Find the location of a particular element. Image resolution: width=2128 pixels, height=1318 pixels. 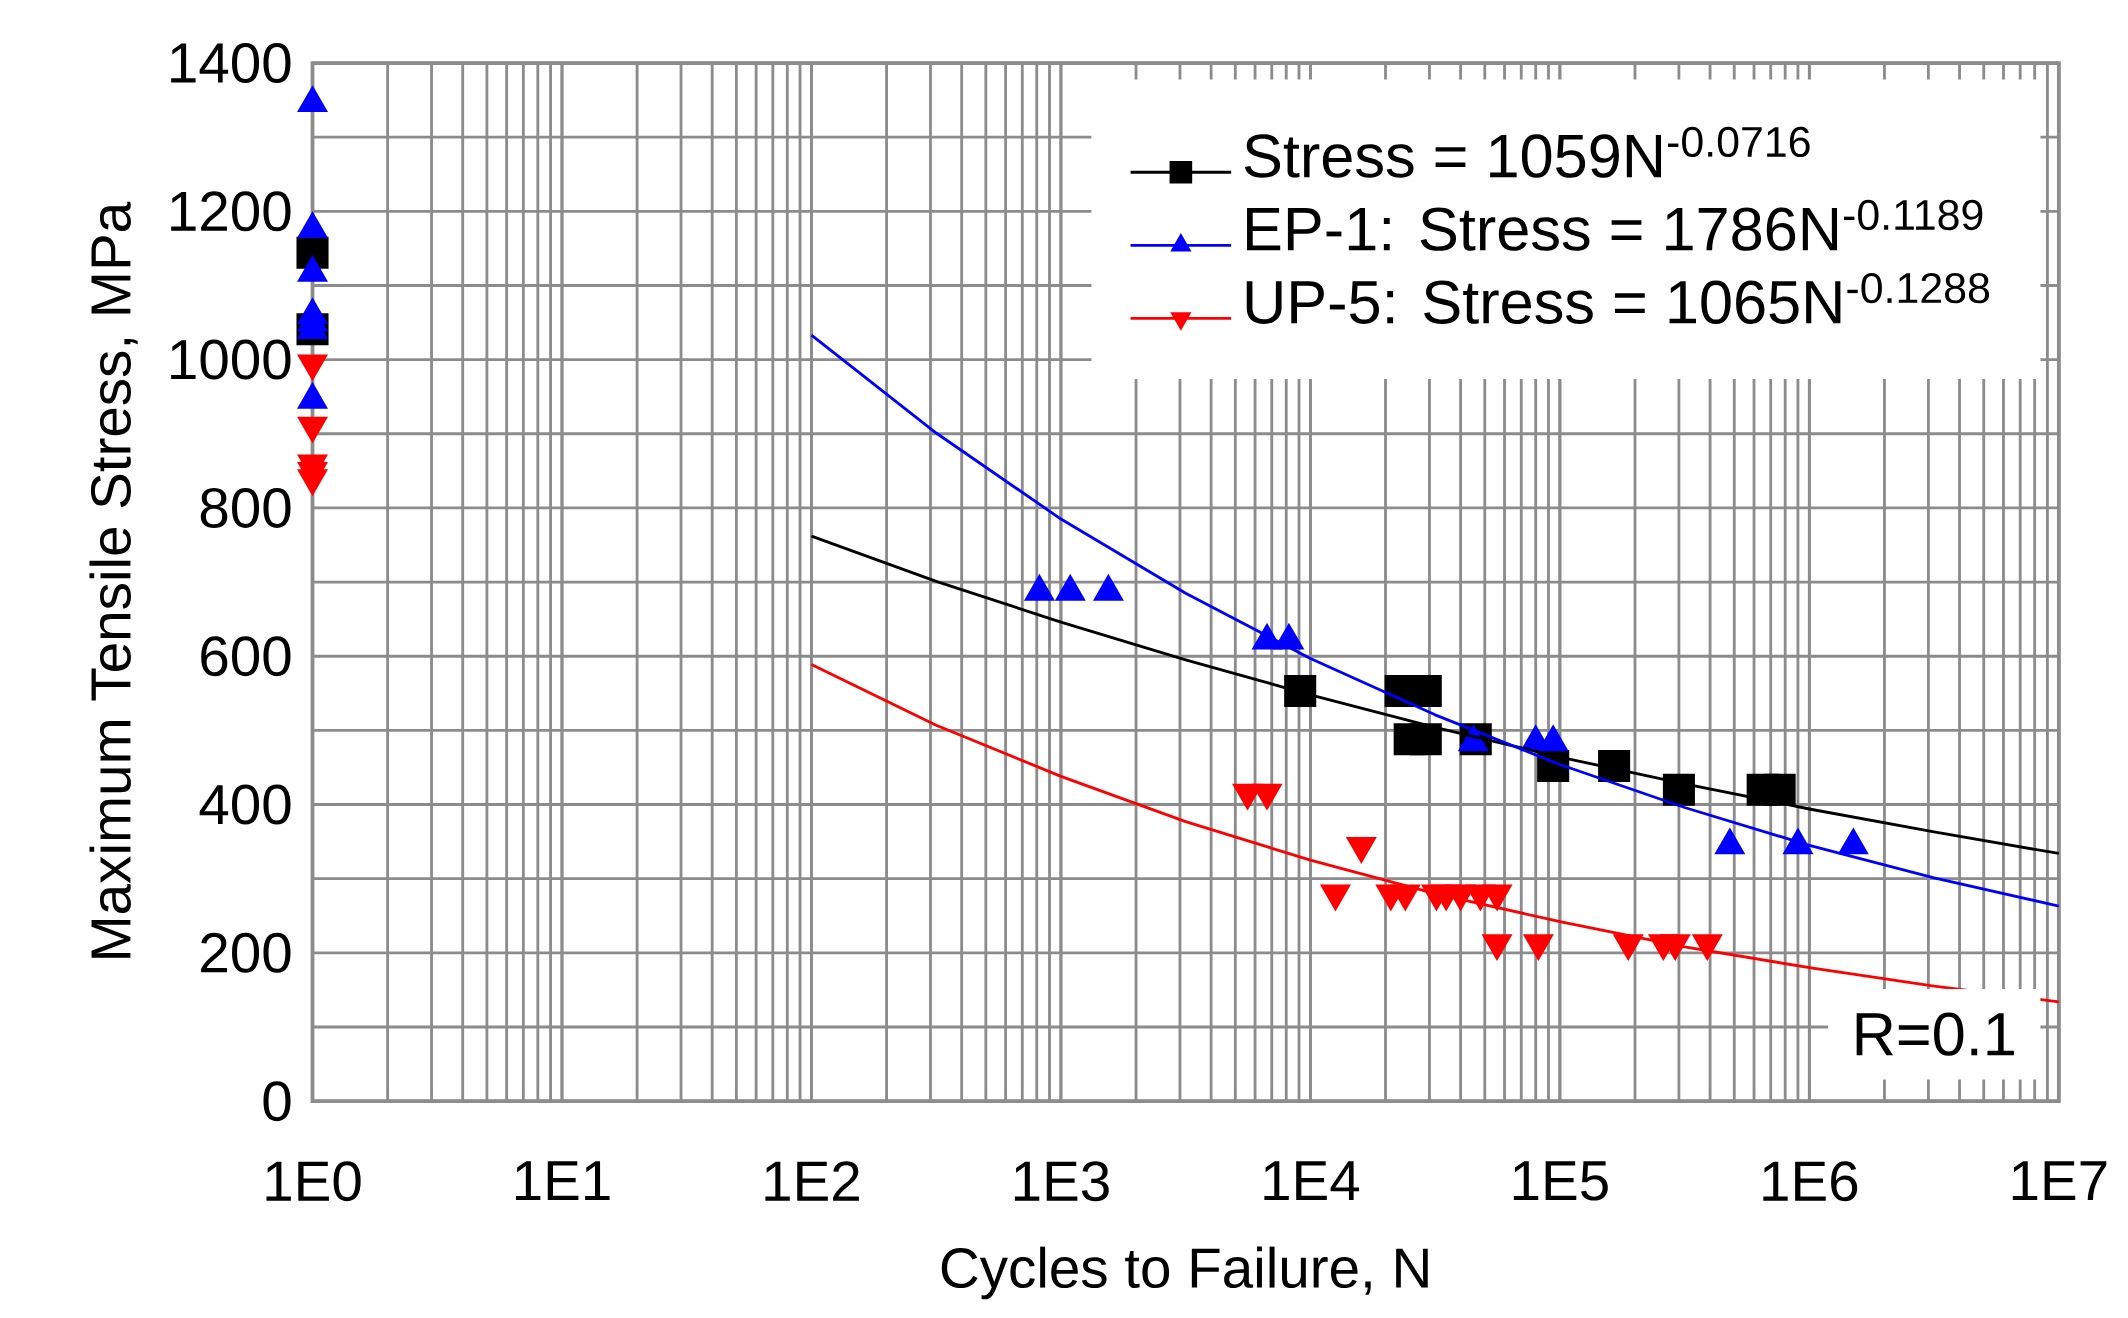

x-tick-label: 1E2 is located at coordinates (812, 1181).